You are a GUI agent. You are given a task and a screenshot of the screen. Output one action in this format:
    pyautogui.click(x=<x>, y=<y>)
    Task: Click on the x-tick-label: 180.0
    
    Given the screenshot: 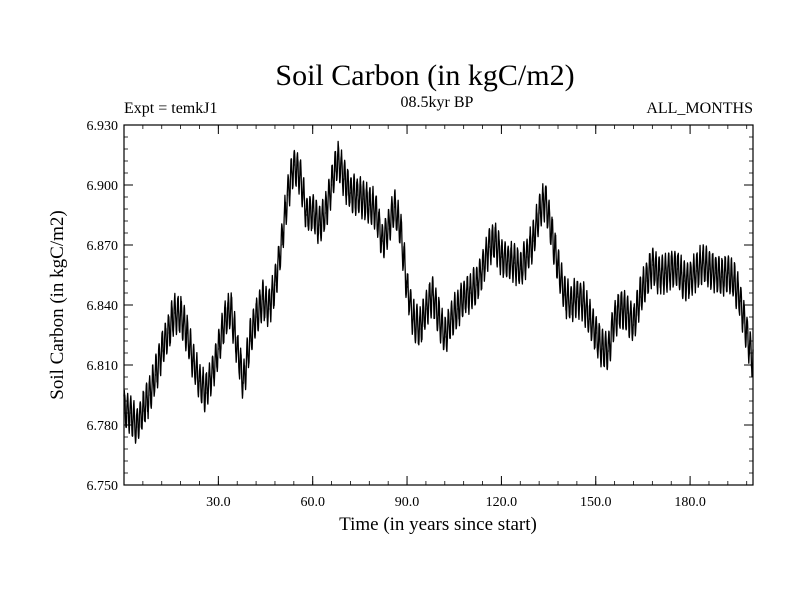 What is the action you would take?
    pyautogui.click(x=690, y=502)
    